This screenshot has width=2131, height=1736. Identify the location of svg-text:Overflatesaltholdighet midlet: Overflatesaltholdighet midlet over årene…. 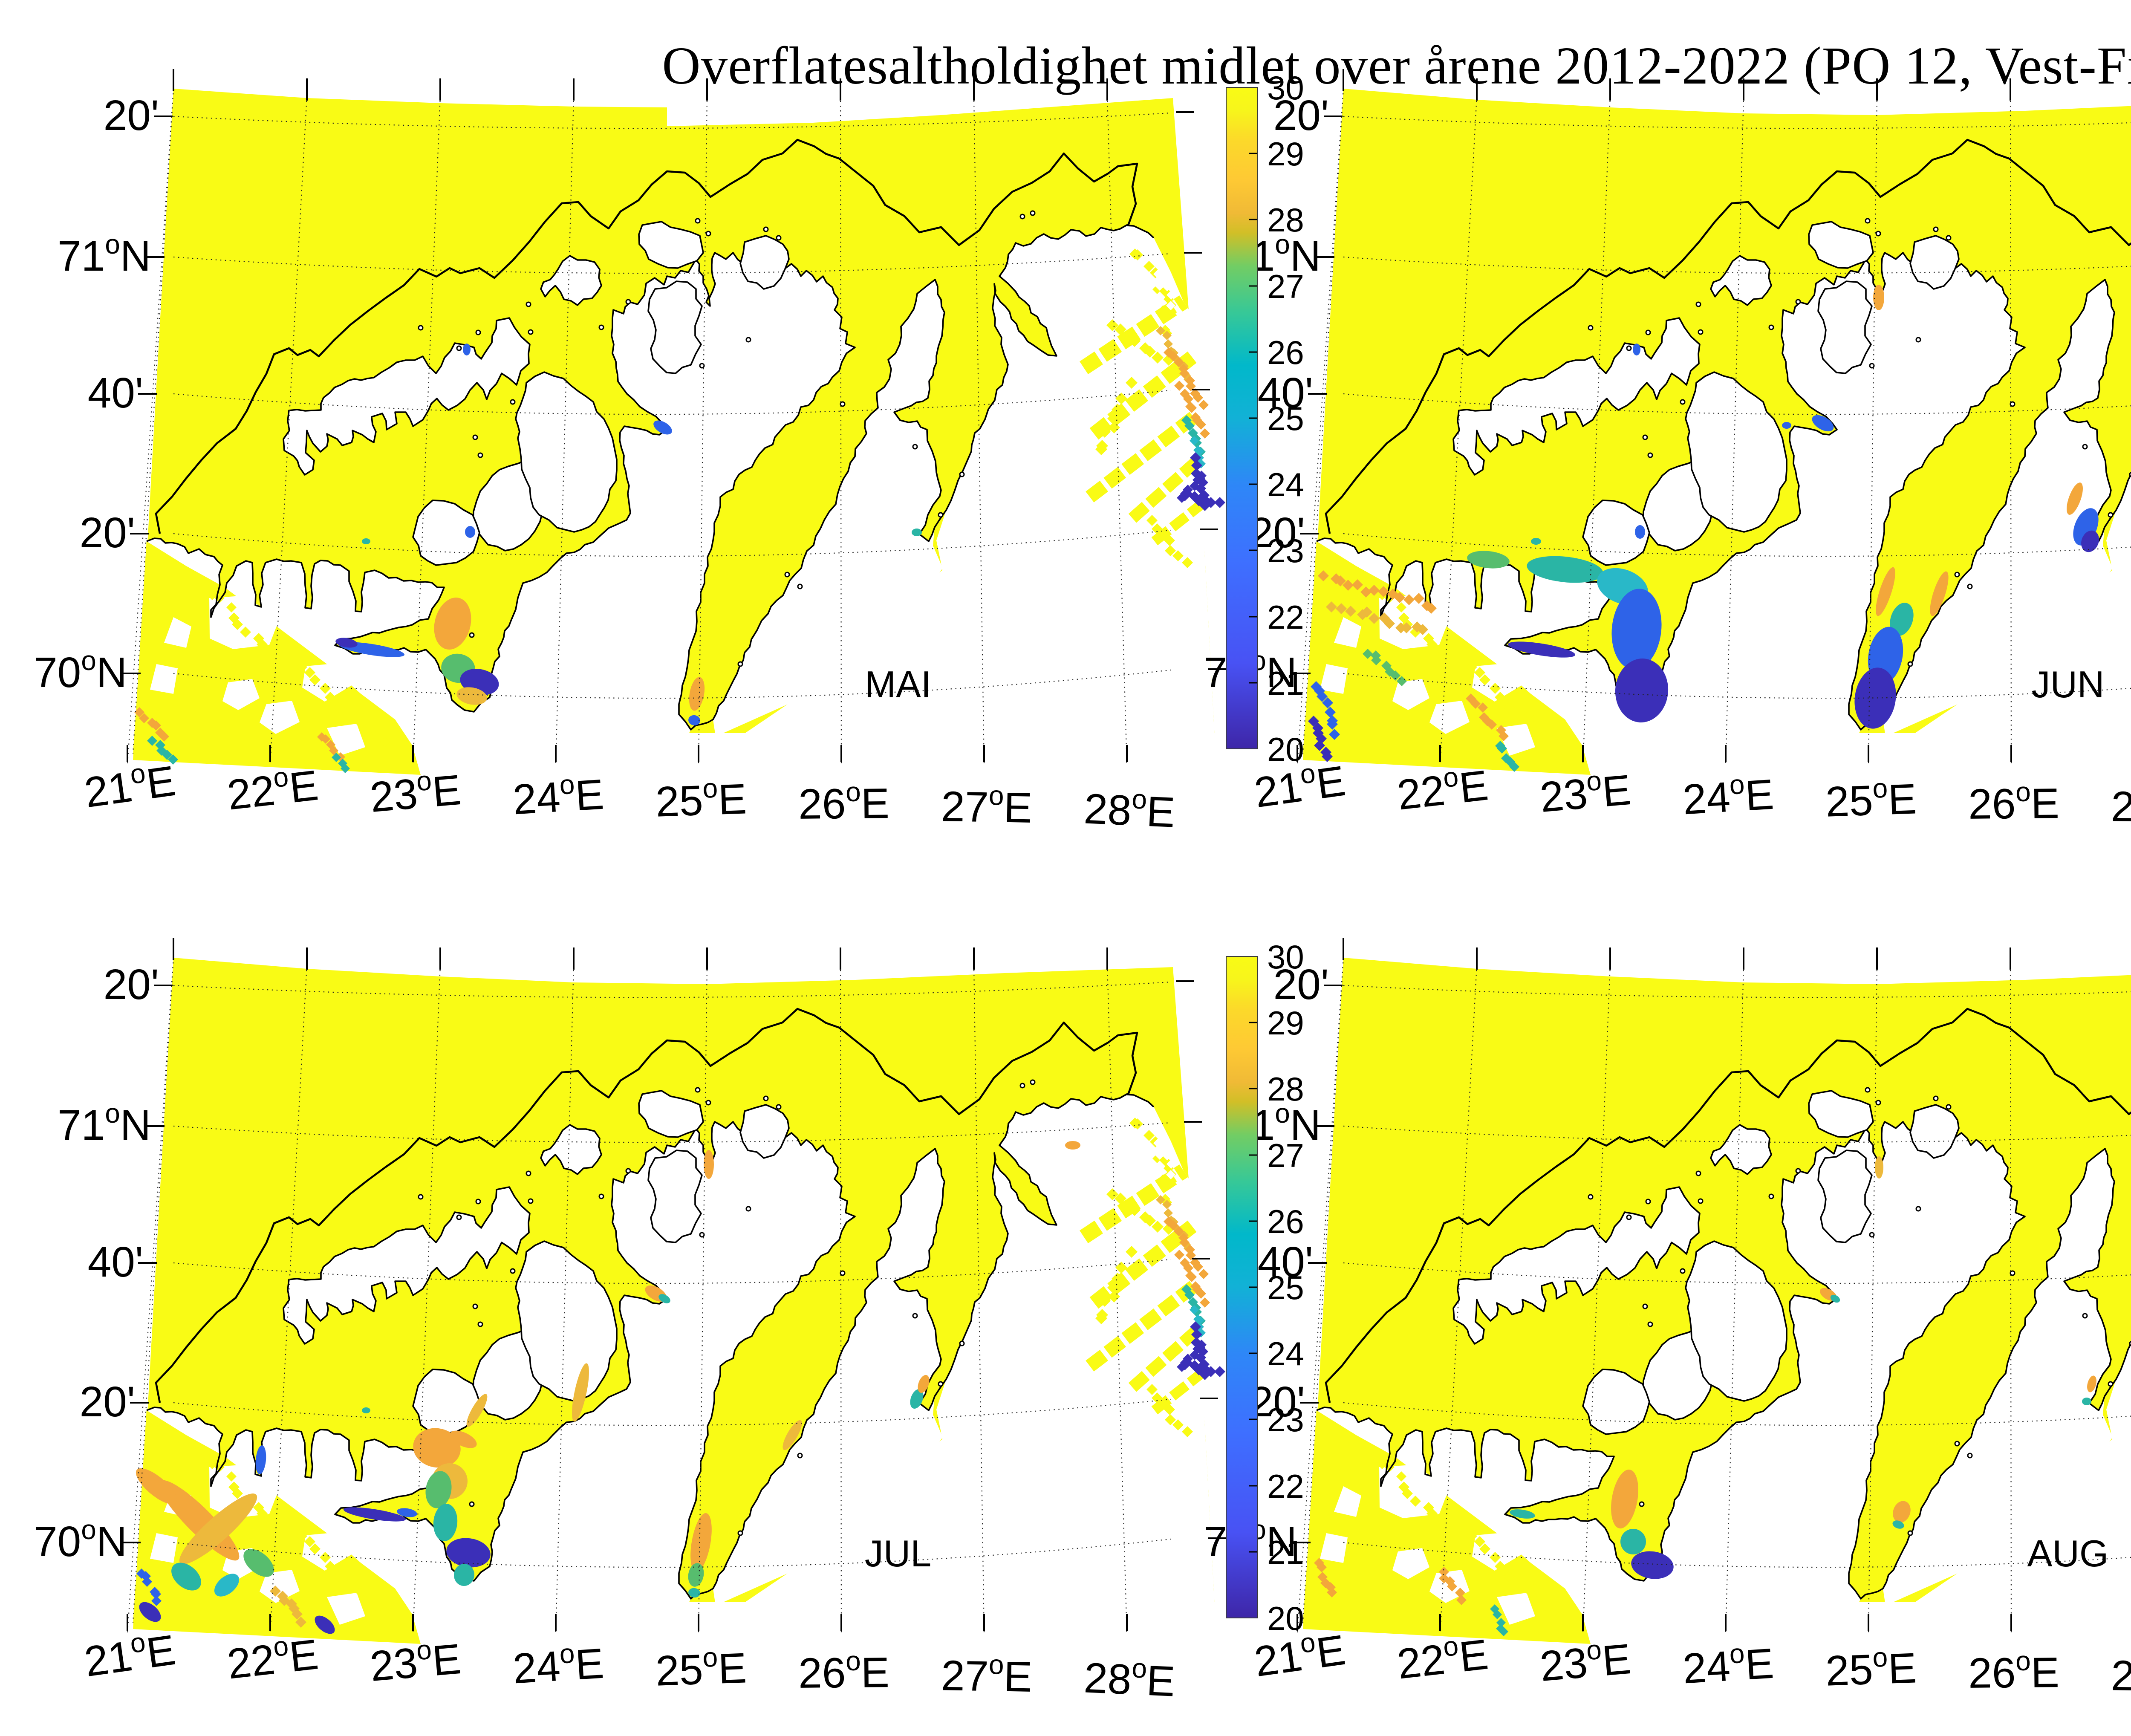
(1396, 66).